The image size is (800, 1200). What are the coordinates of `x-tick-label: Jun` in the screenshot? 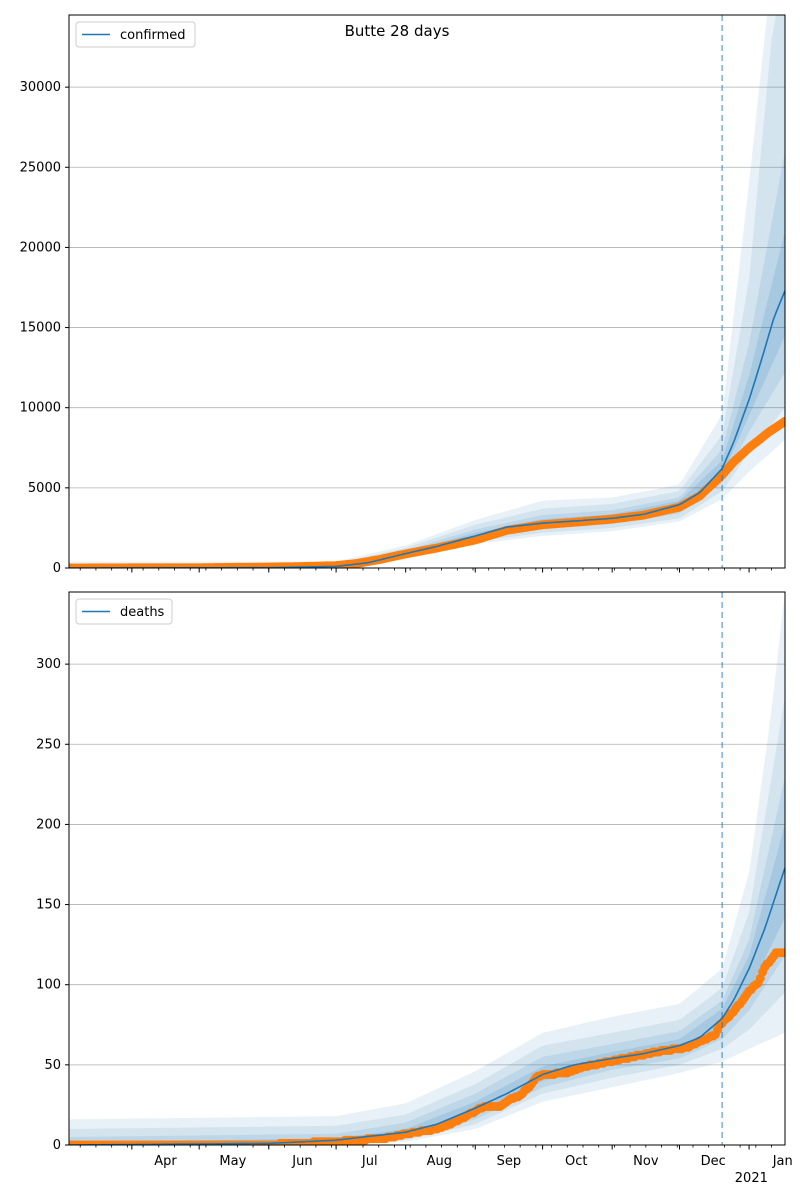 It's located at (301, 1161).